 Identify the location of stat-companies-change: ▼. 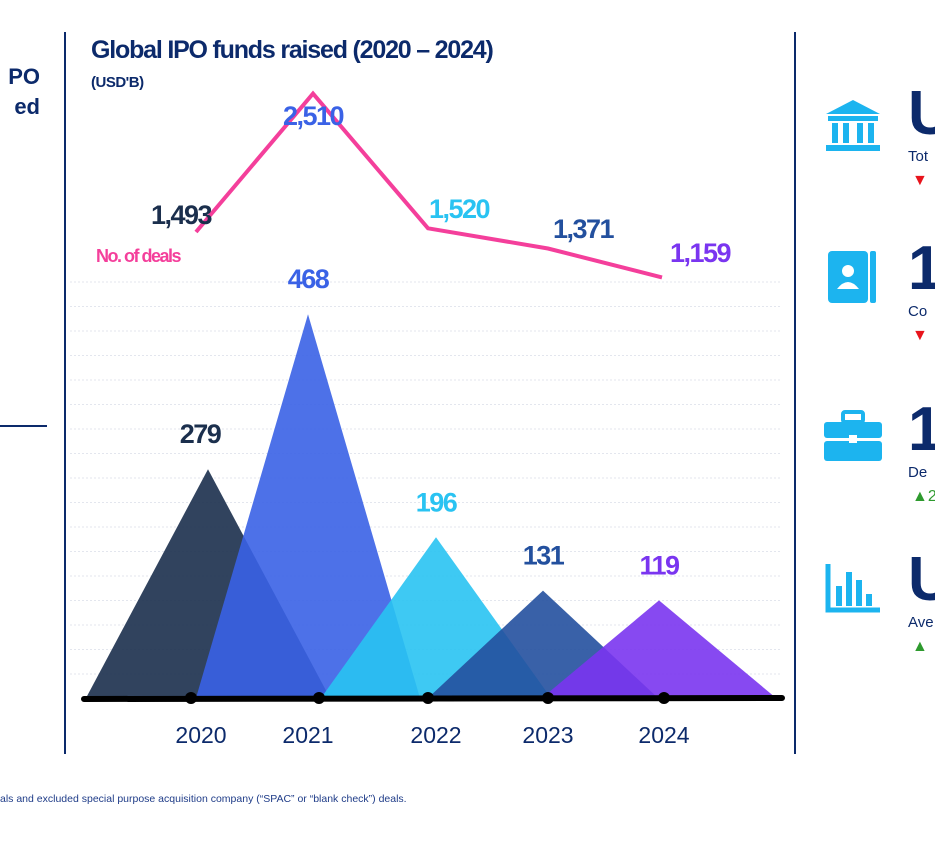
(920, 336).